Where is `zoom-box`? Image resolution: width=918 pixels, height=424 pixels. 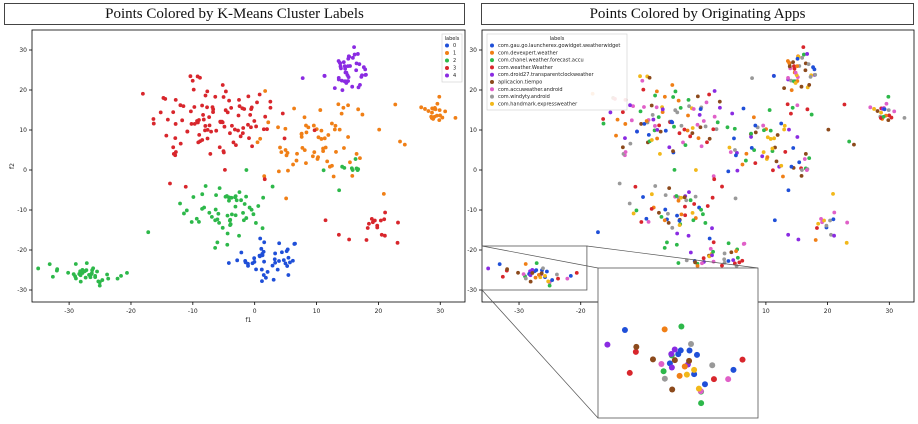 zoom-box is located at coordinates (678, 343).